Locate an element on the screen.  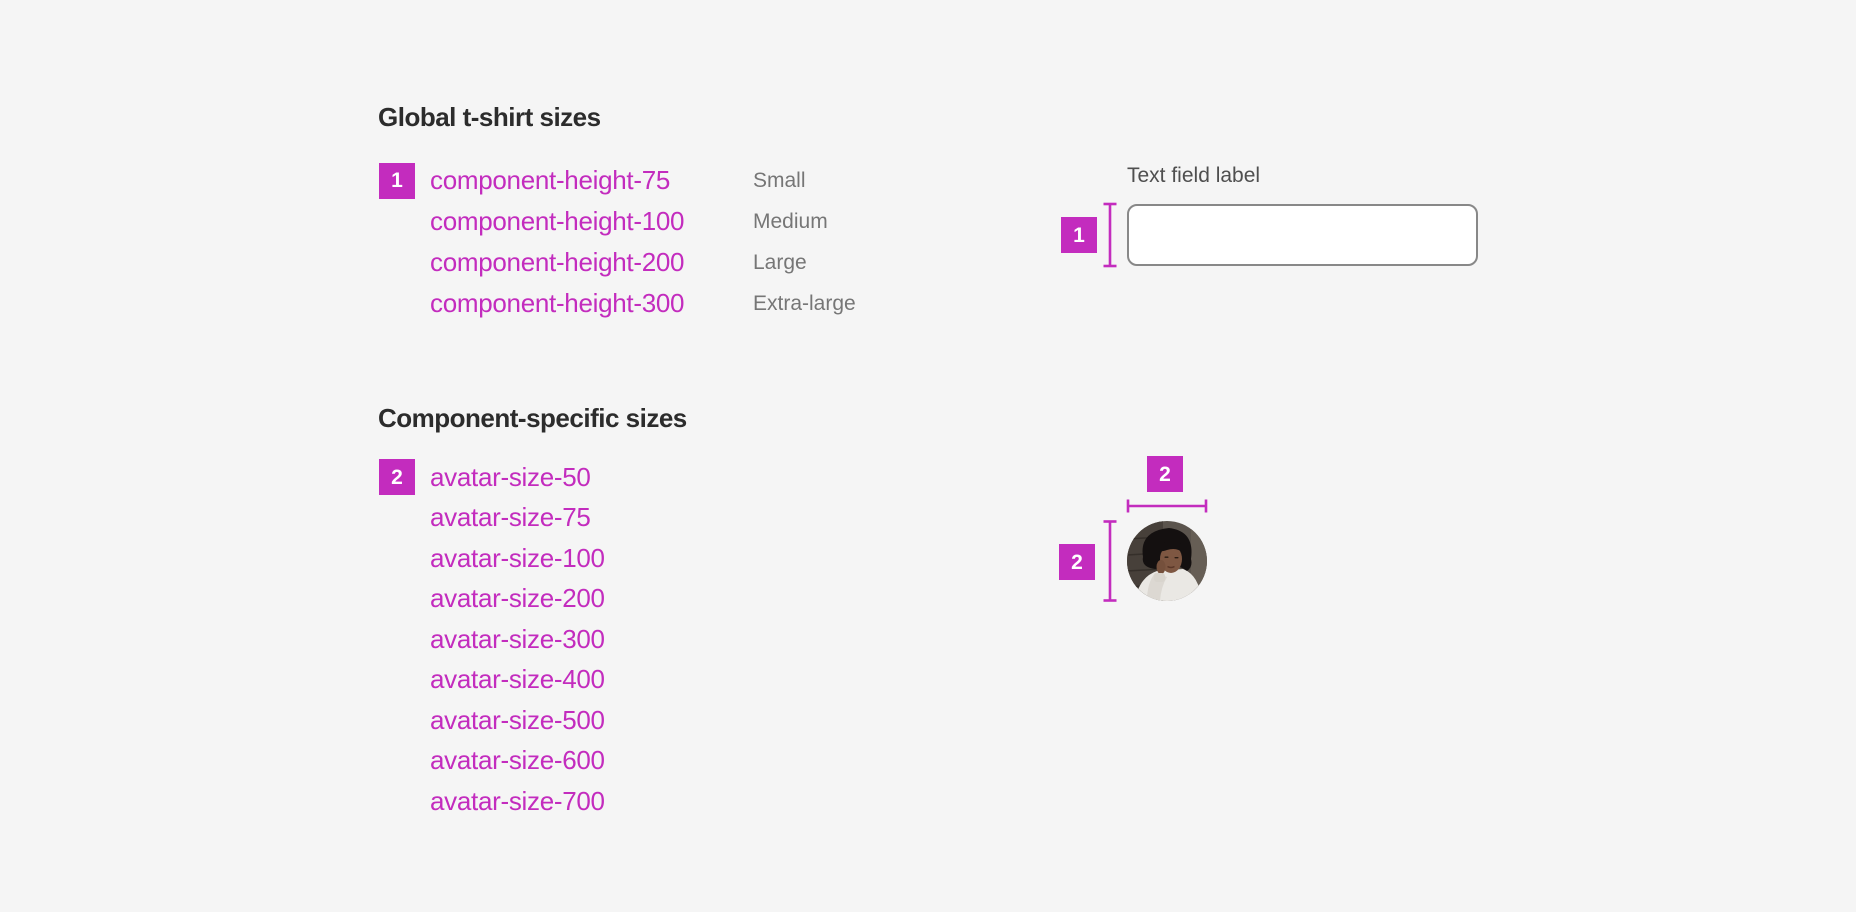
token-name: avatar-size-700 is located at coordinates (517, 800).